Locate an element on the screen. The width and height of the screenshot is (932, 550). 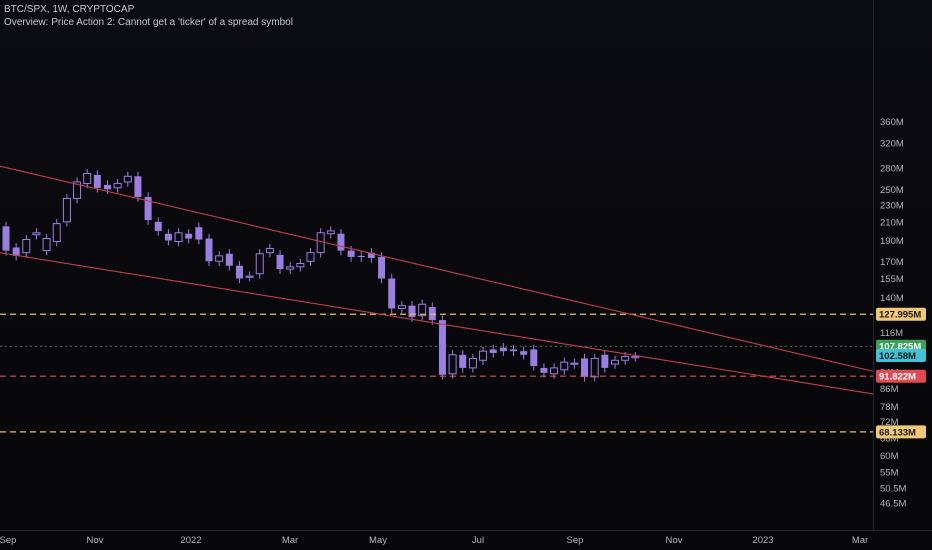
x-tick-label: 2022 is located at coordinates (190, 540).